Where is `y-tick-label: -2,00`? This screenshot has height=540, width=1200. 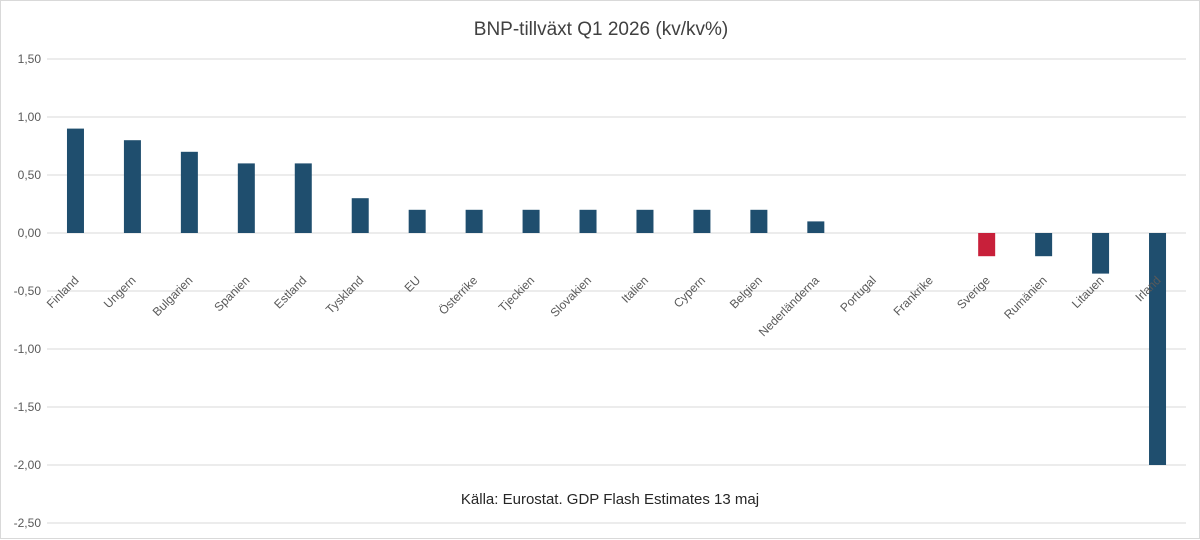
y-tick-label: -2,00 is located at coordinates (28, 465).